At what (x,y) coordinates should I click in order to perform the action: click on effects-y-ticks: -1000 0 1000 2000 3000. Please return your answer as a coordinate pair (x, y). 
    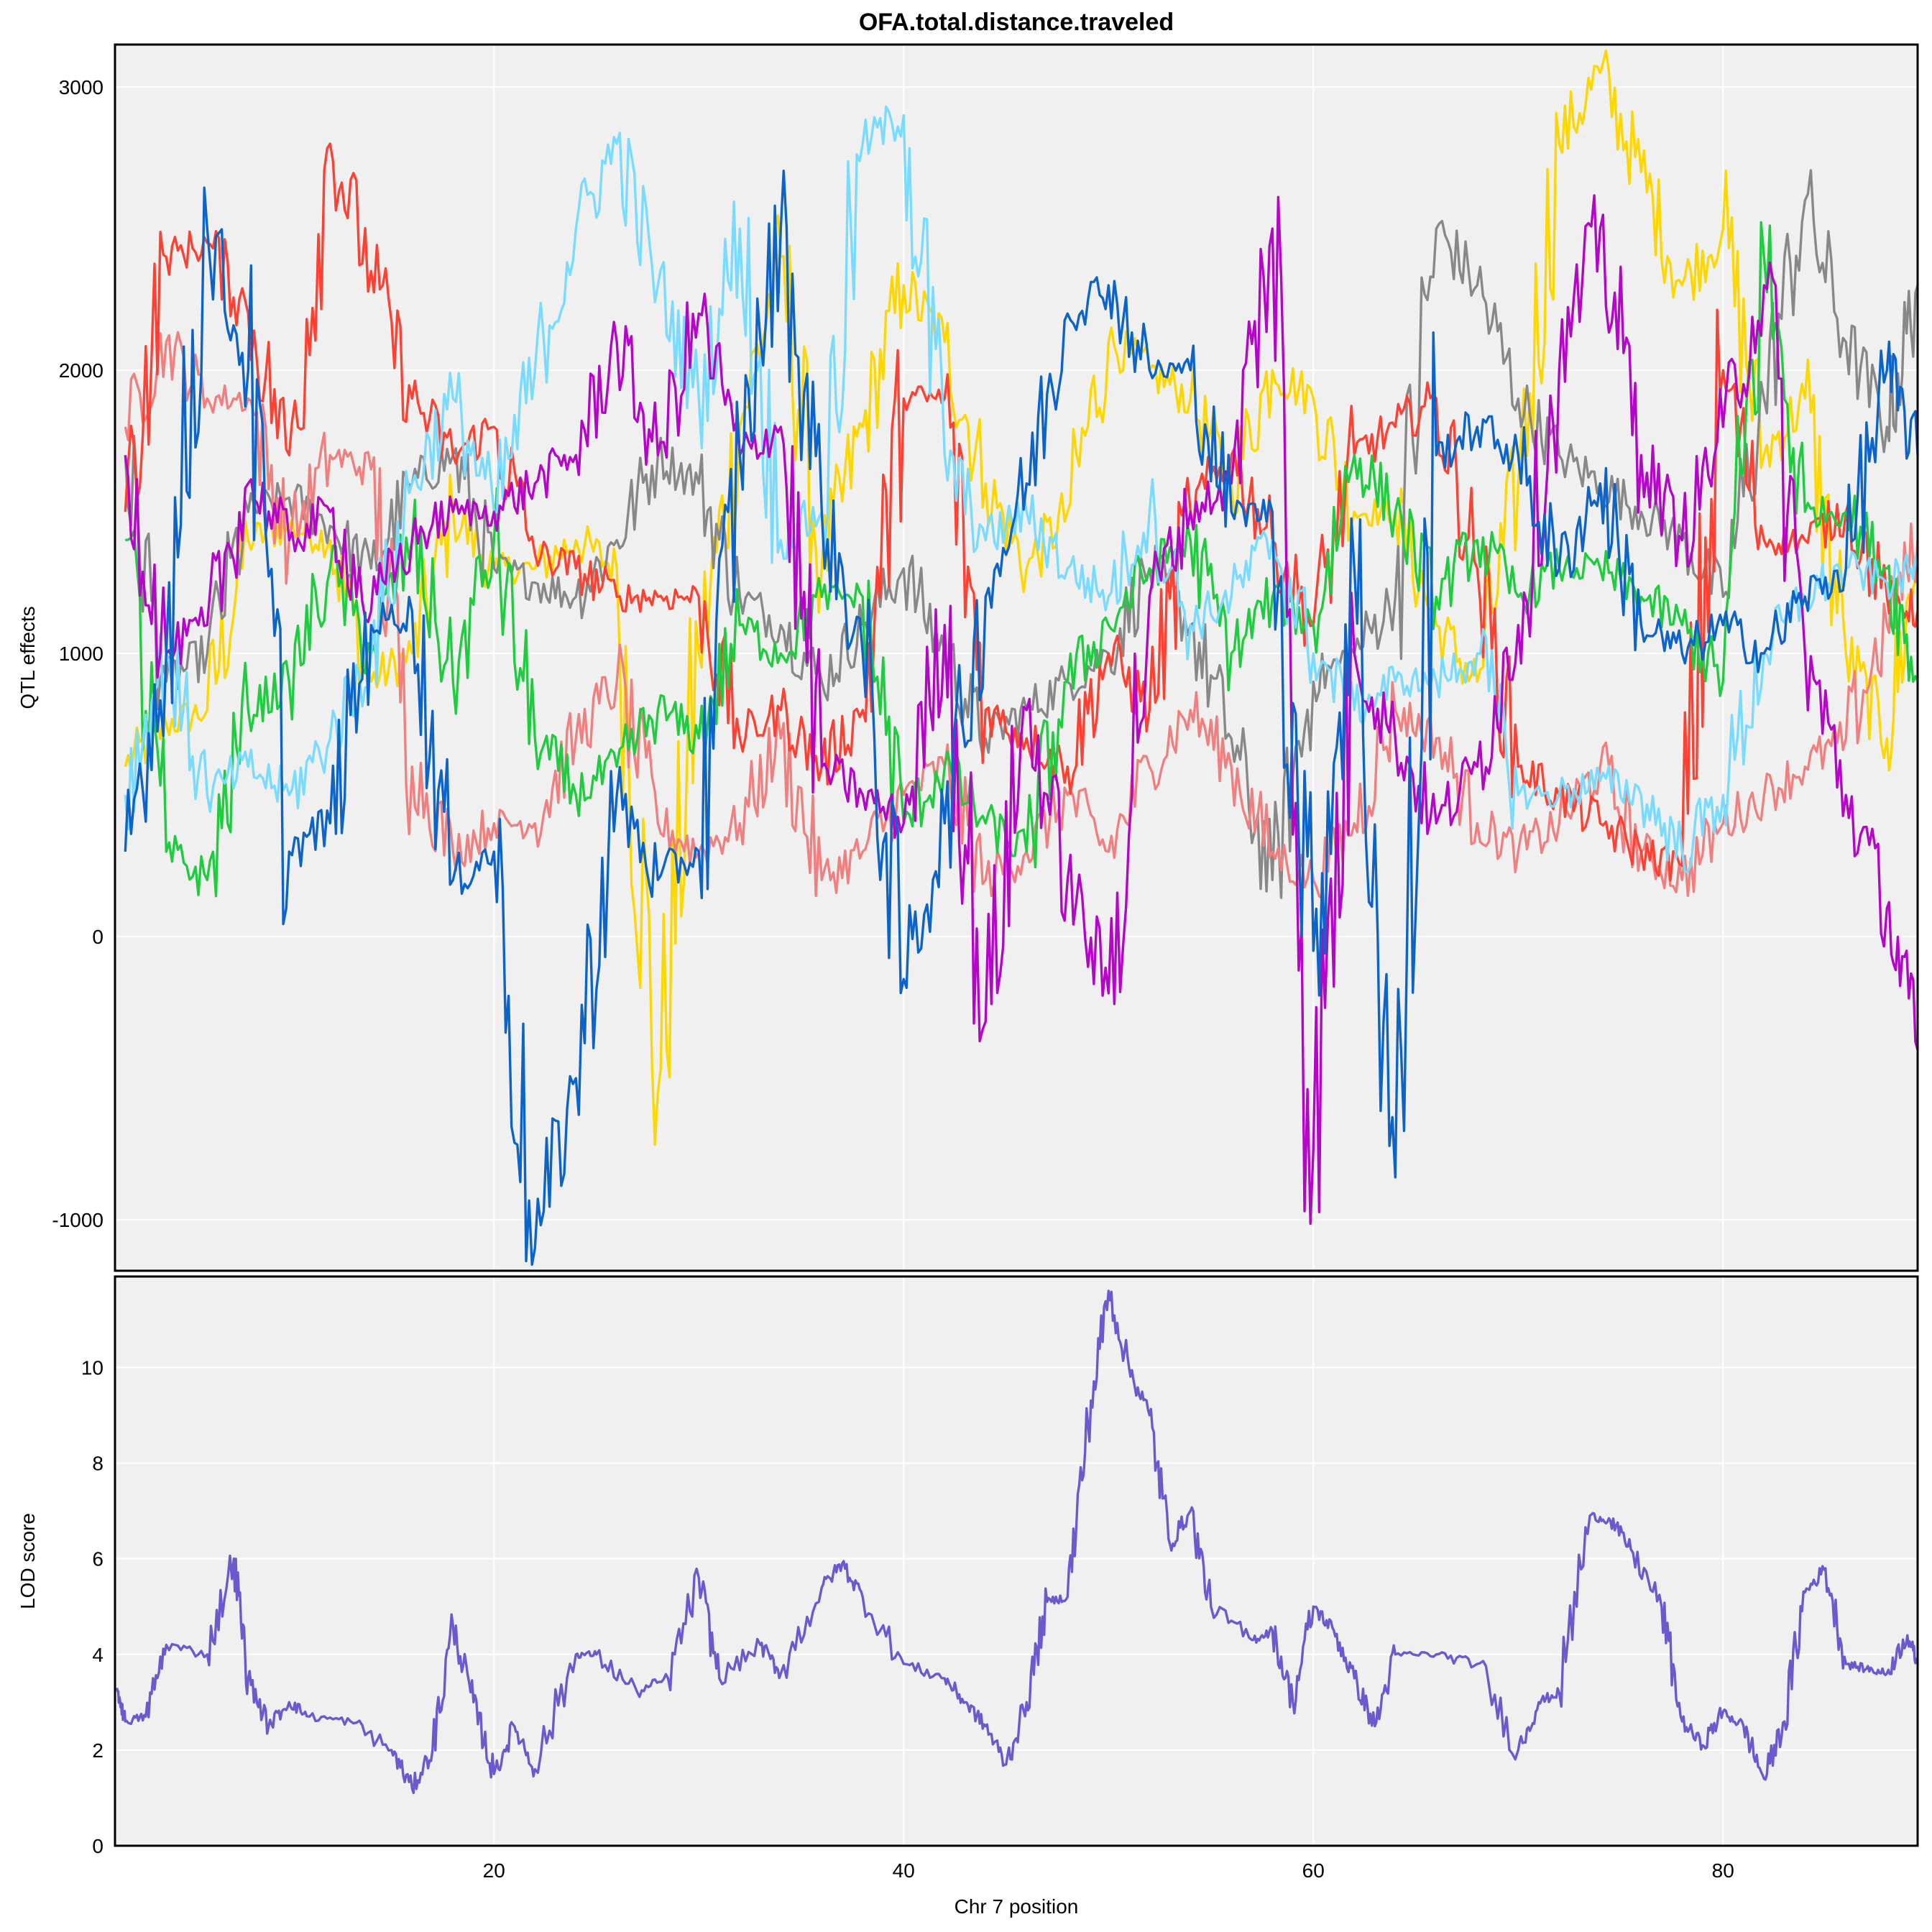
    Looking at the image, I should click on (78, 653).